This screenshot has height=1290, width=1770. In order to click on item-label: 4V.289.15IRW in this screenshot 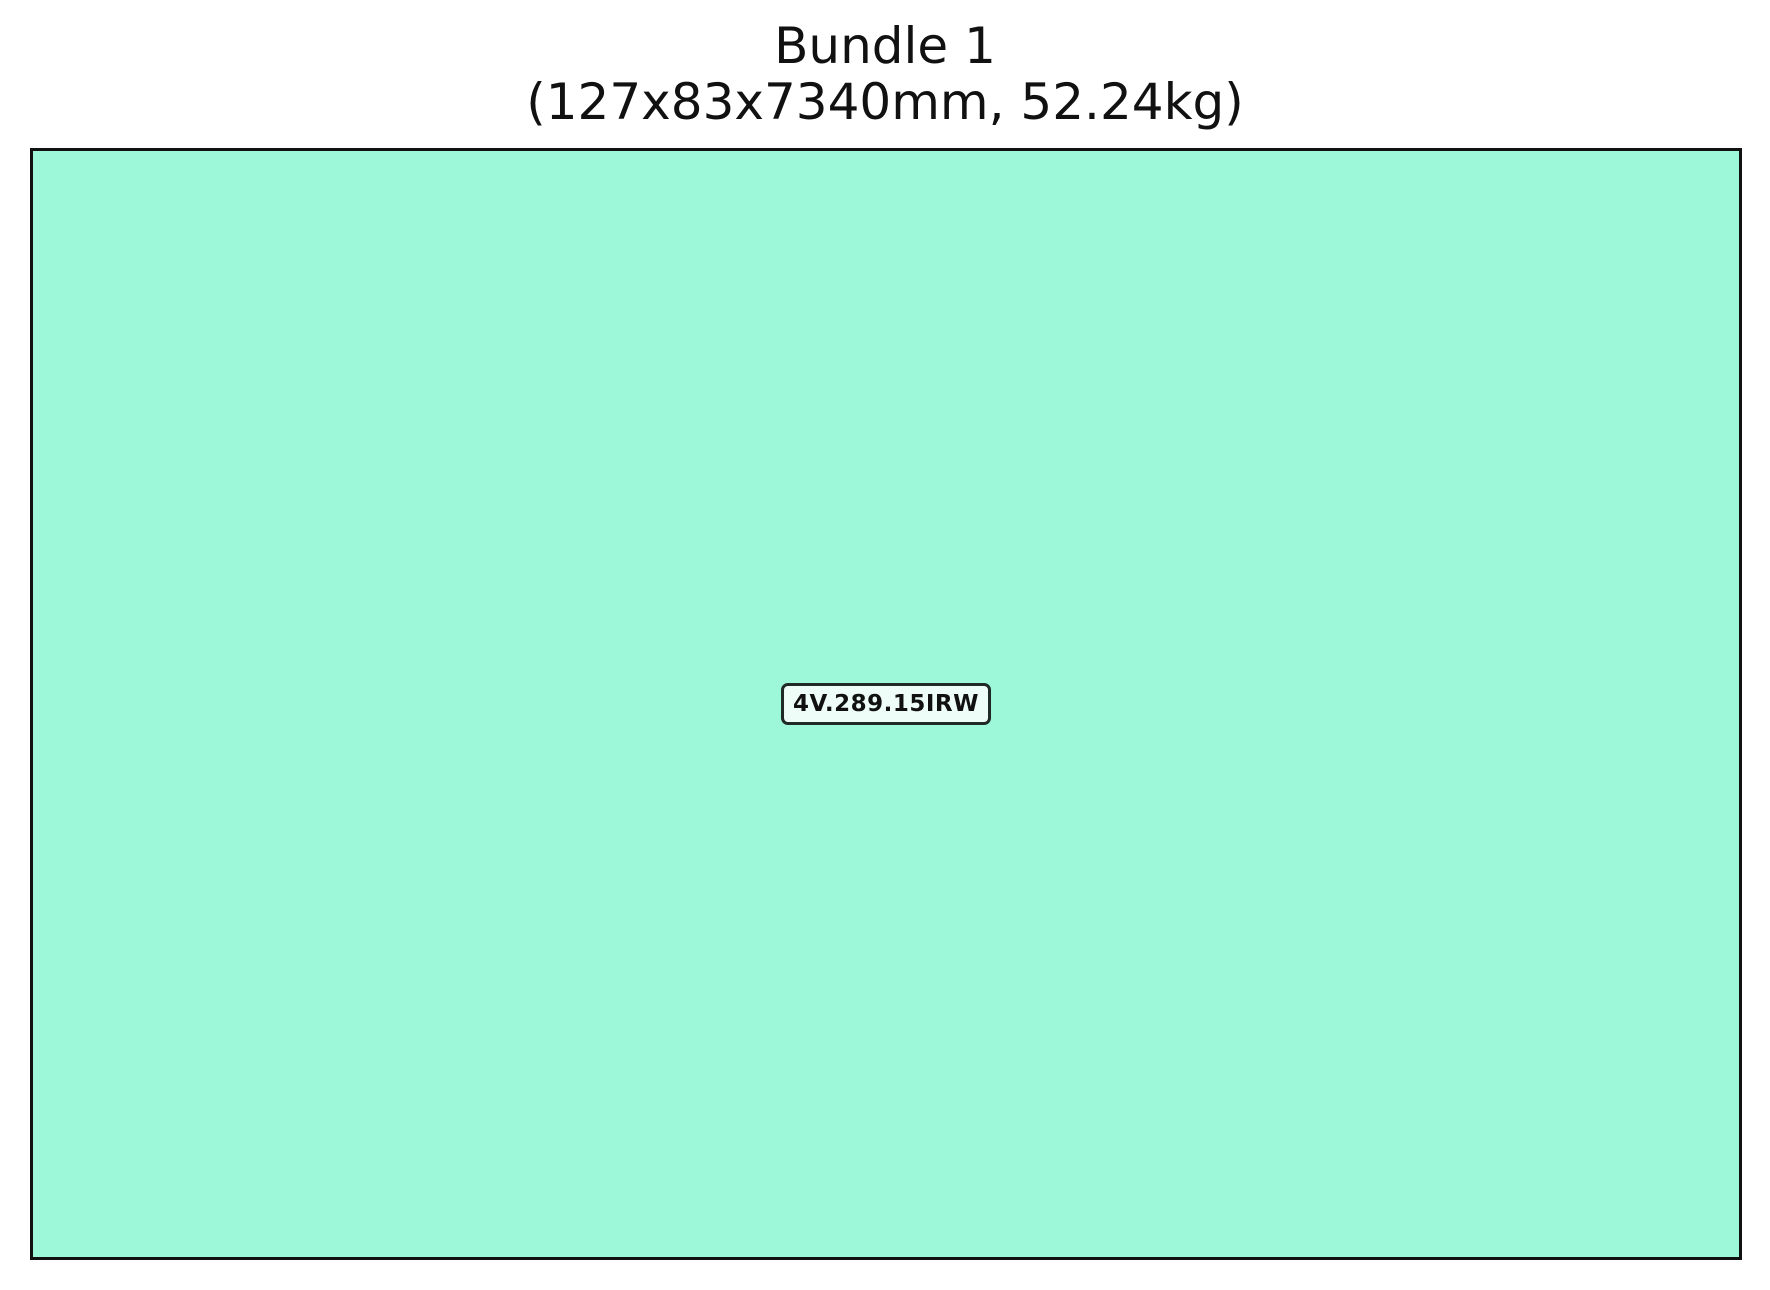, I will do `click(886, 704)`.